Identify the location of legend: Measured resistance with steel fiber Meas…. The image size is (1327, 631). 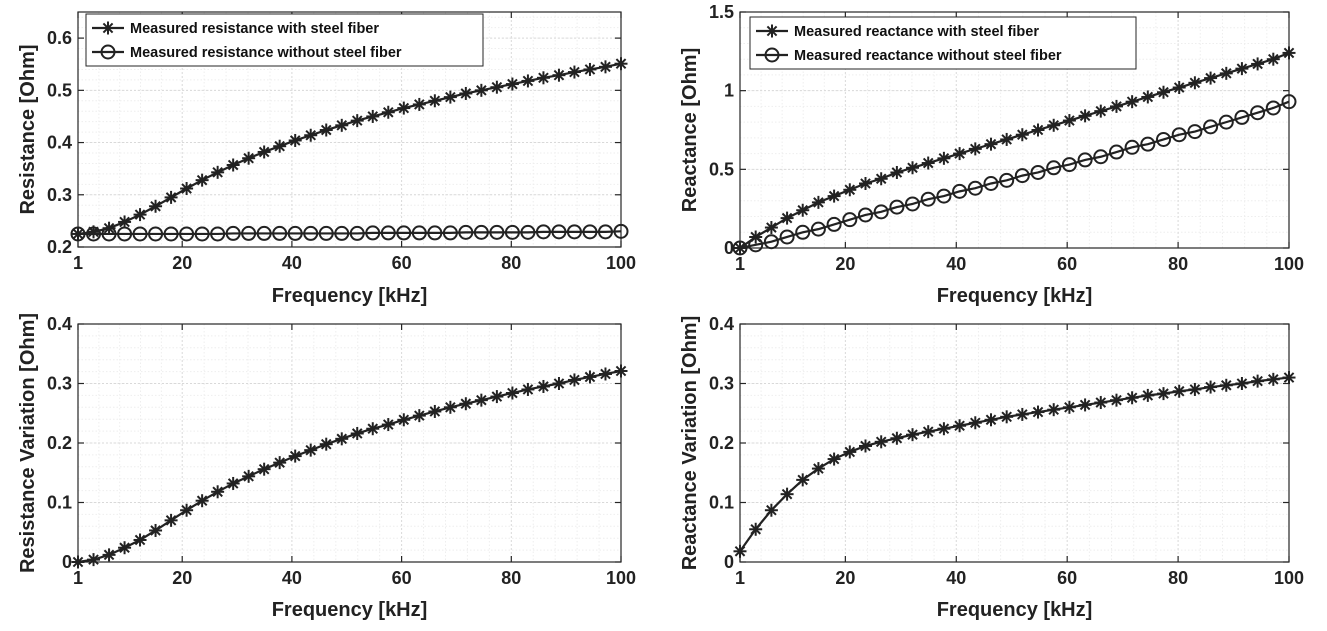
(284, 40).